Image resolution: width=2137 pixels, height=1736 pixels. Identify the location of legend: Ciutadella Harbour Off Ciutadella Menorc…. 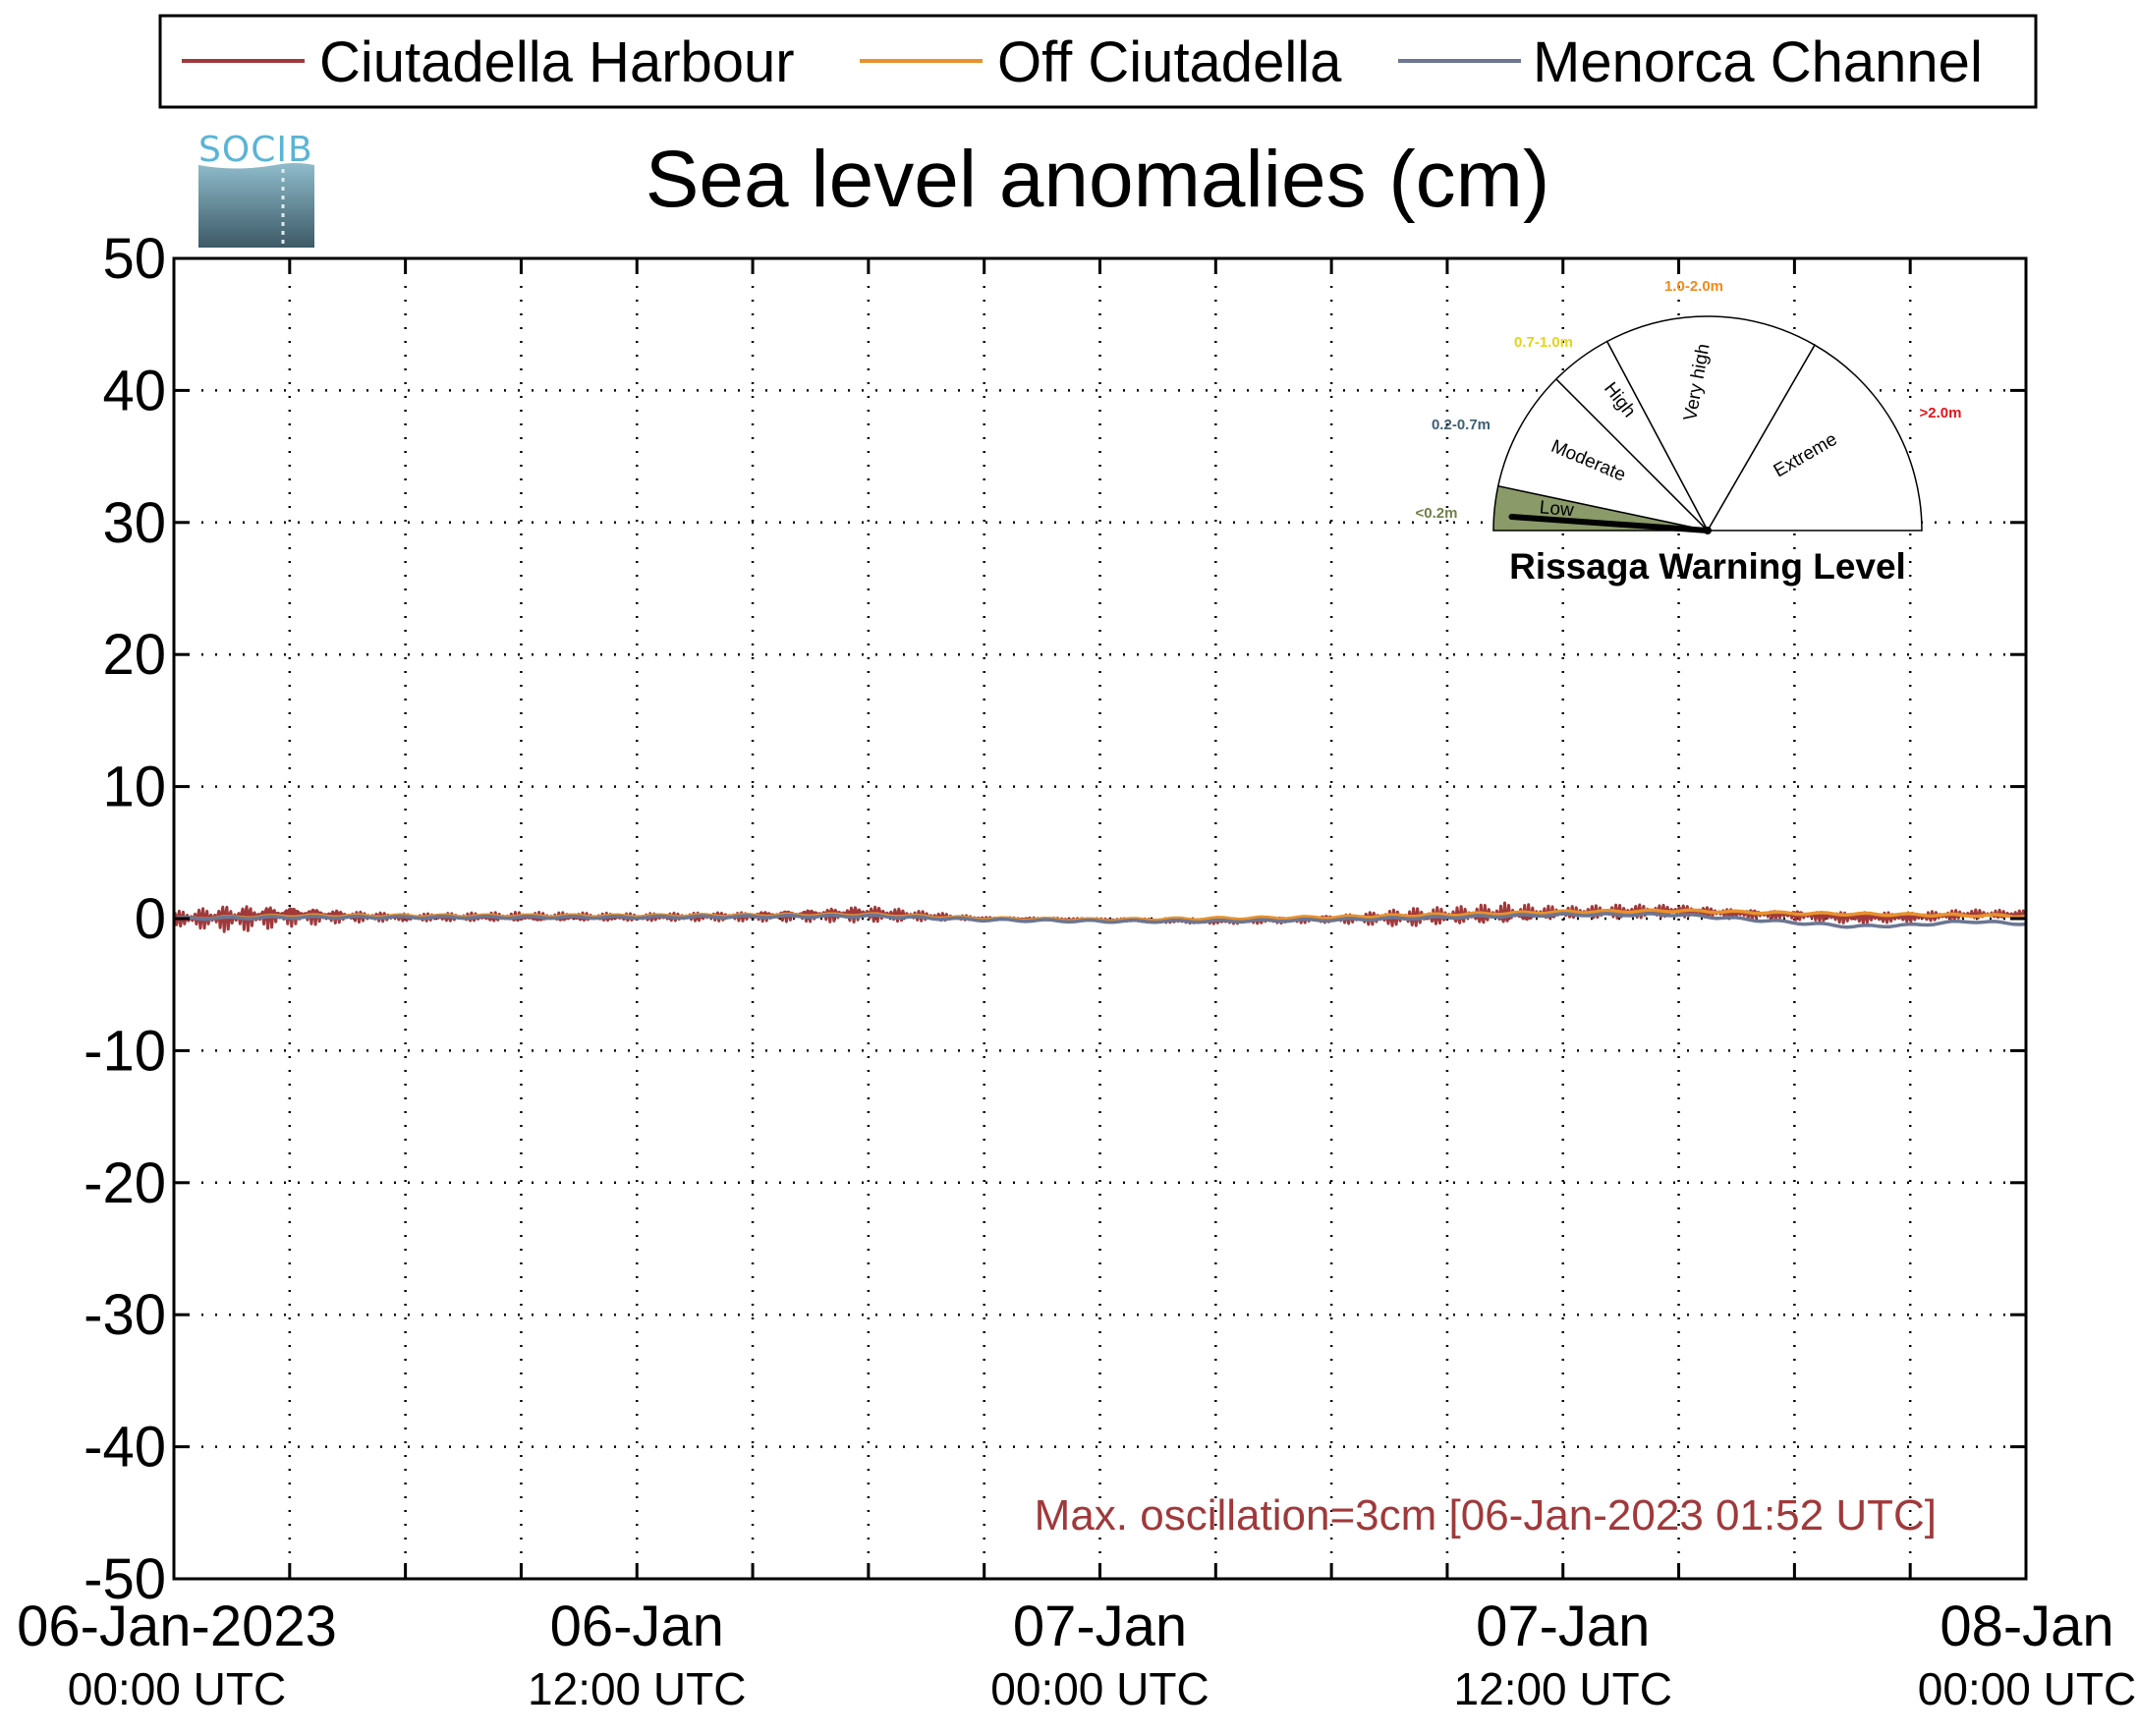
(1098, 61).